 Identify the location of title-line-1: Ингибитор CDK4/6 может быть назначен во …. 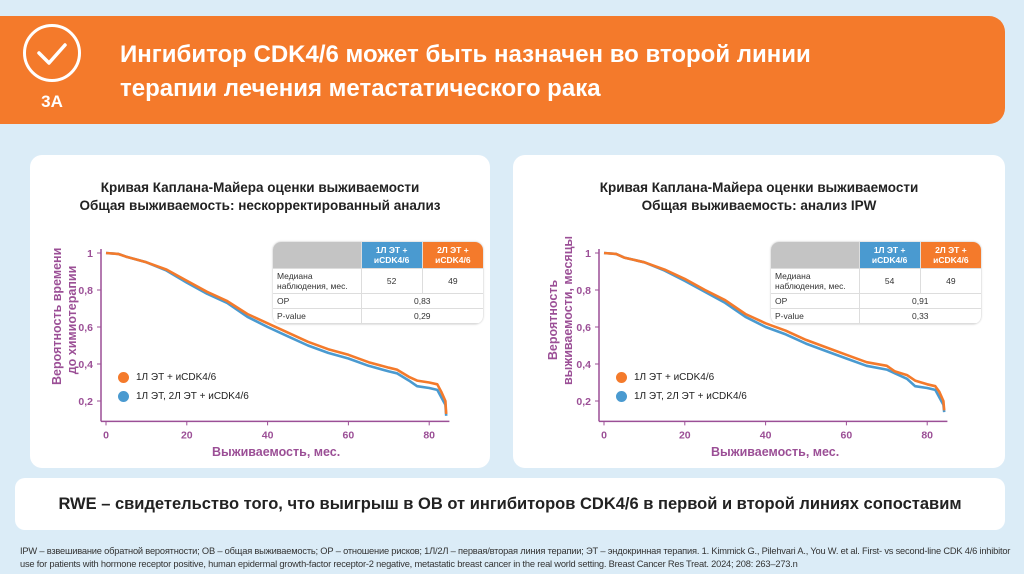
(465, 54).